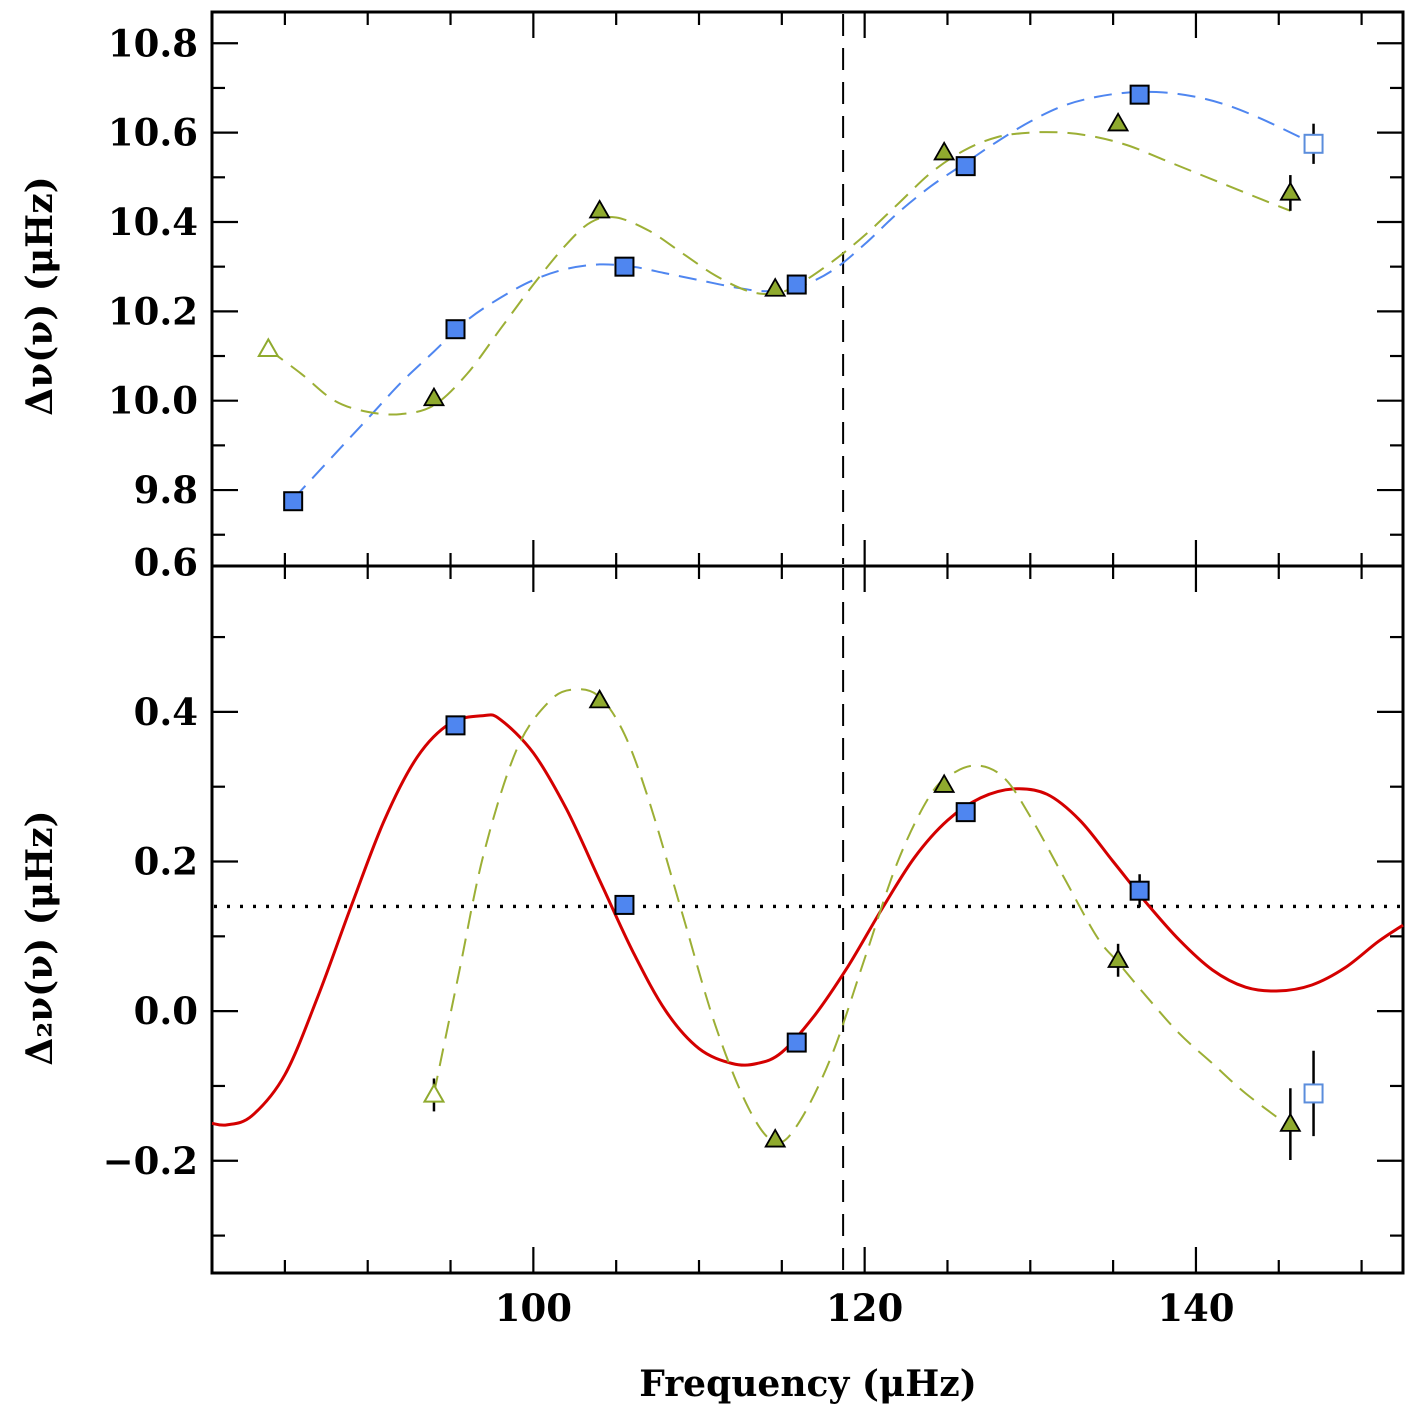  I want to click on y-tick-label: −0.2, so click(150, 1161).